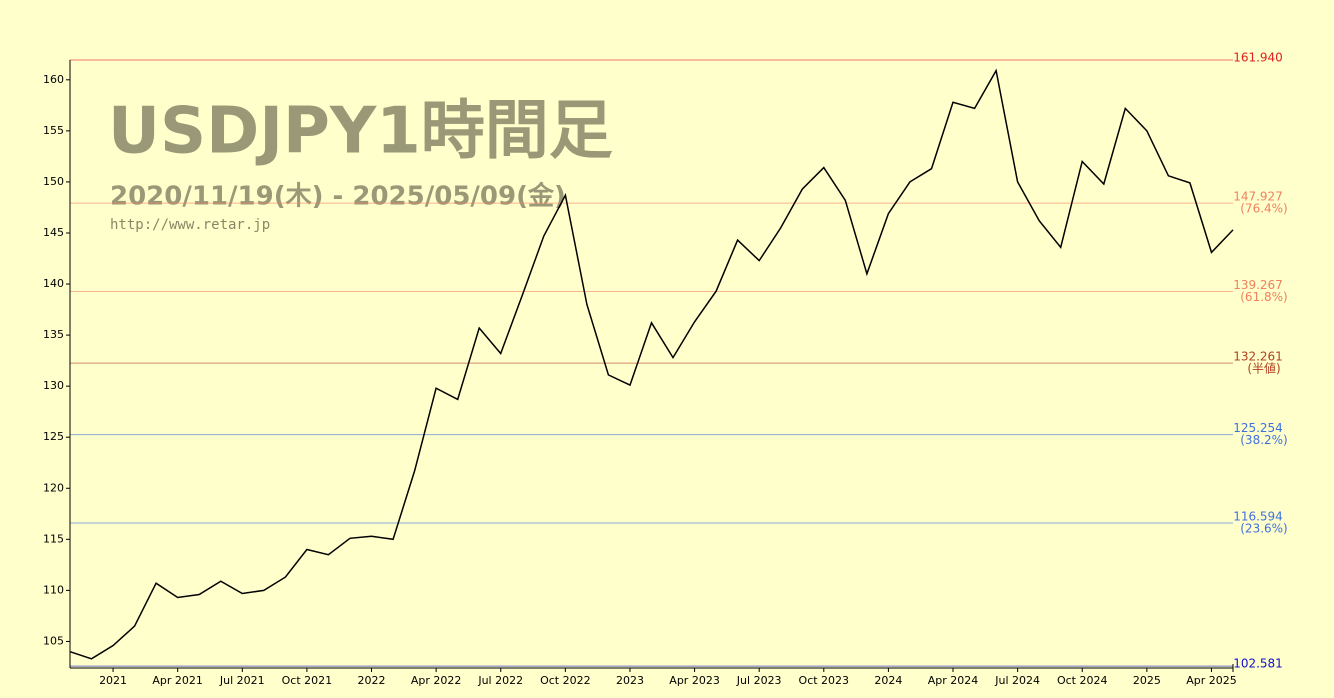 The width and height of the screenshot is (1334, 698). I want to click on y-tick-label: 160, so click(53, 79).